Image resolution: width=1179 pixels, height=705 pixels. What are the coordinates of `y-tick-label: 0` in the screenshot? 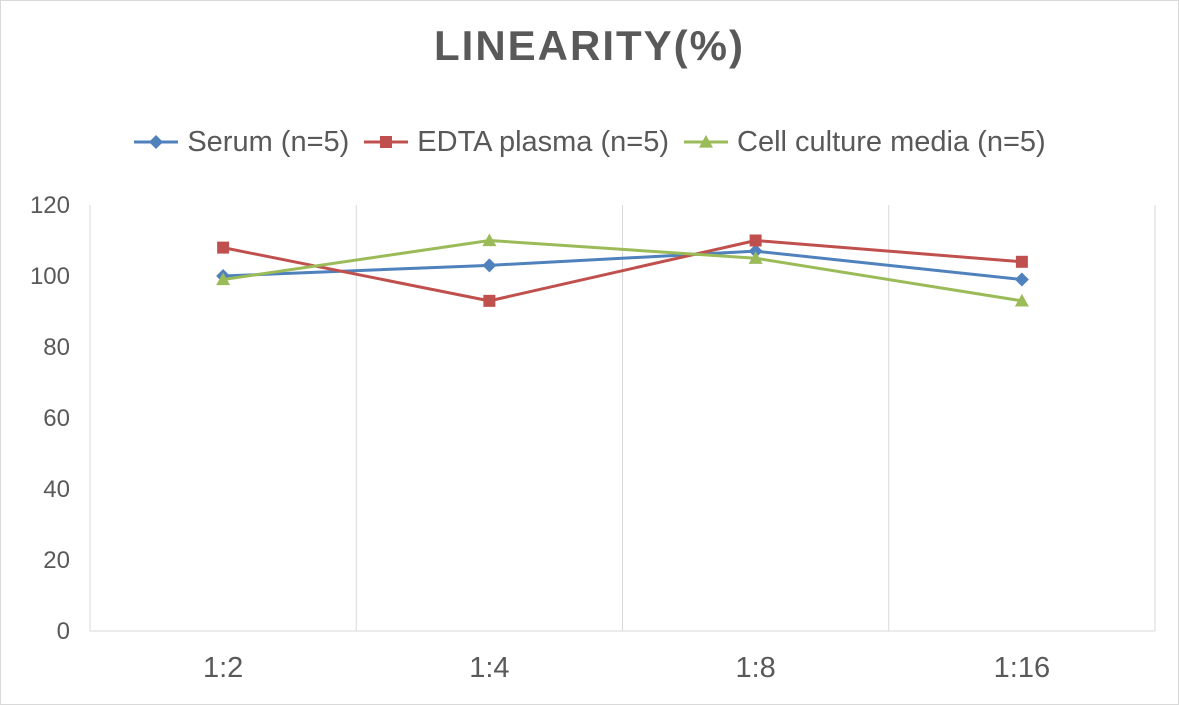 It's located at (63, 631).